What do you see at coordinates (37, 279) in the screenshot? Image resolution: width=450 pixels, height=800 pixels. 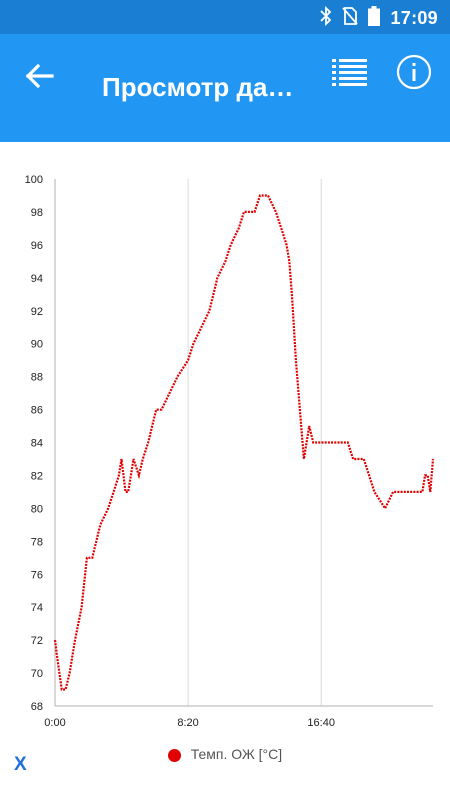 I see `y-tick-label: 94` at bounding box center [37, 279].